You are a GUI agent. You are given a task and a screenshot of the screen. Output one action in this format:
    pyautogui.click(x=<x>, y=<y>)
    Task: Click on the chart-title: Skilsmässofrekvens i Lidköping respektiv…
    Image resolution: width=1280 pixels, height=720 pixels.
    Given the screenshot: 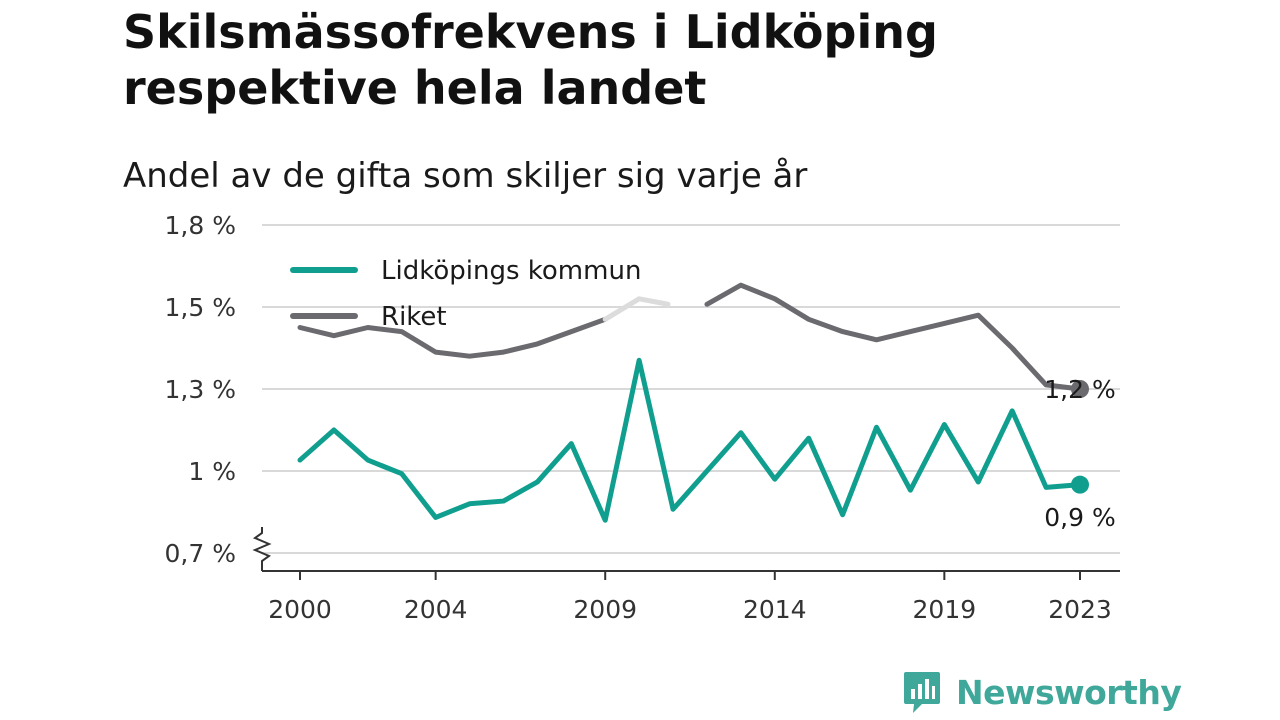 What is the action you would take?
    pyautogui.click(x=673, y=60)
    